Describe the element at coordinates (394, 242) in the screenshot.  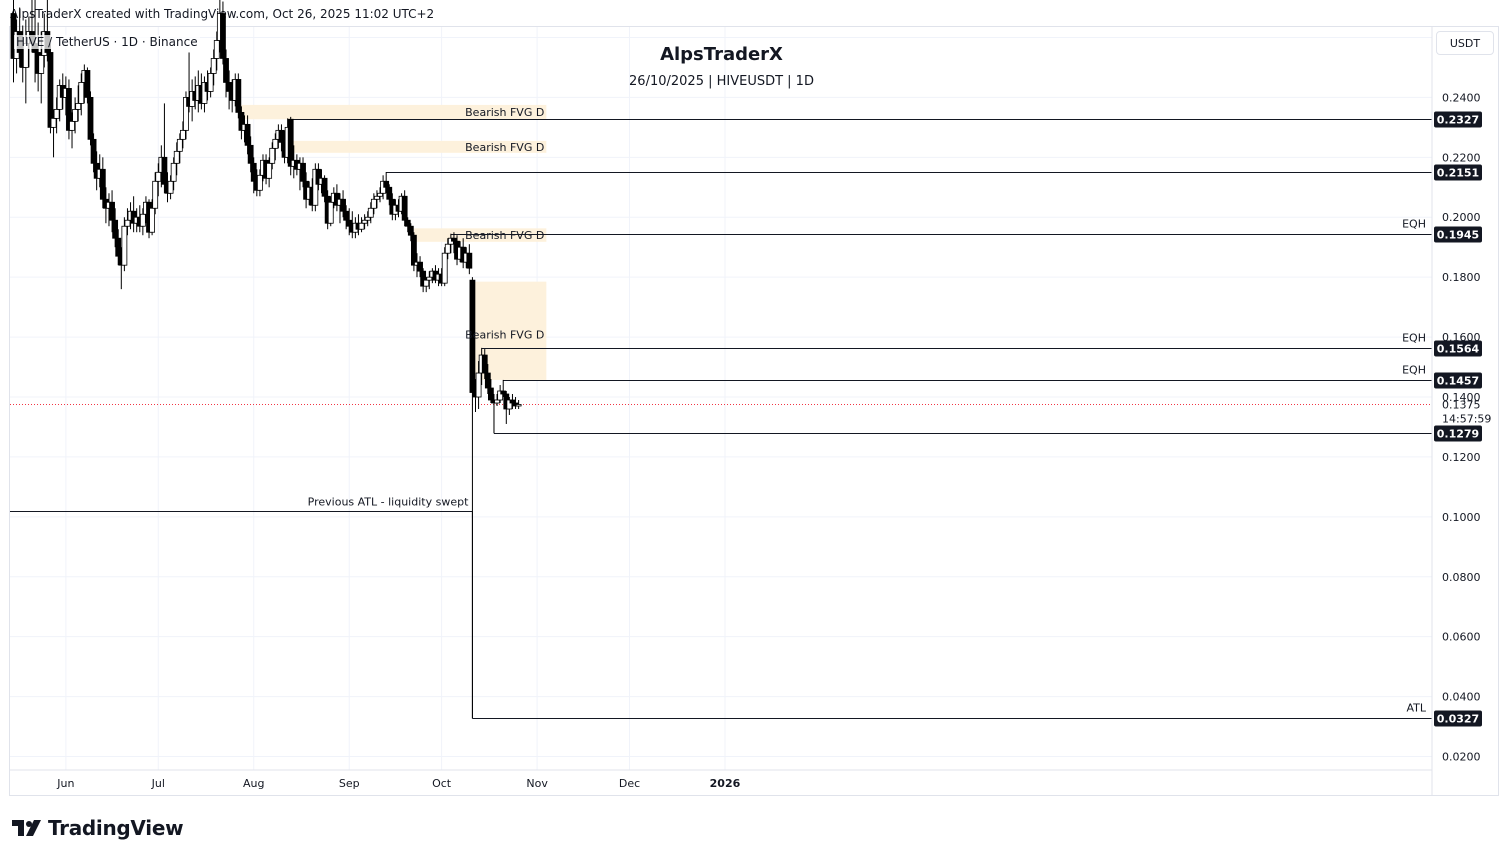
I see `fvg-zones` at that location.